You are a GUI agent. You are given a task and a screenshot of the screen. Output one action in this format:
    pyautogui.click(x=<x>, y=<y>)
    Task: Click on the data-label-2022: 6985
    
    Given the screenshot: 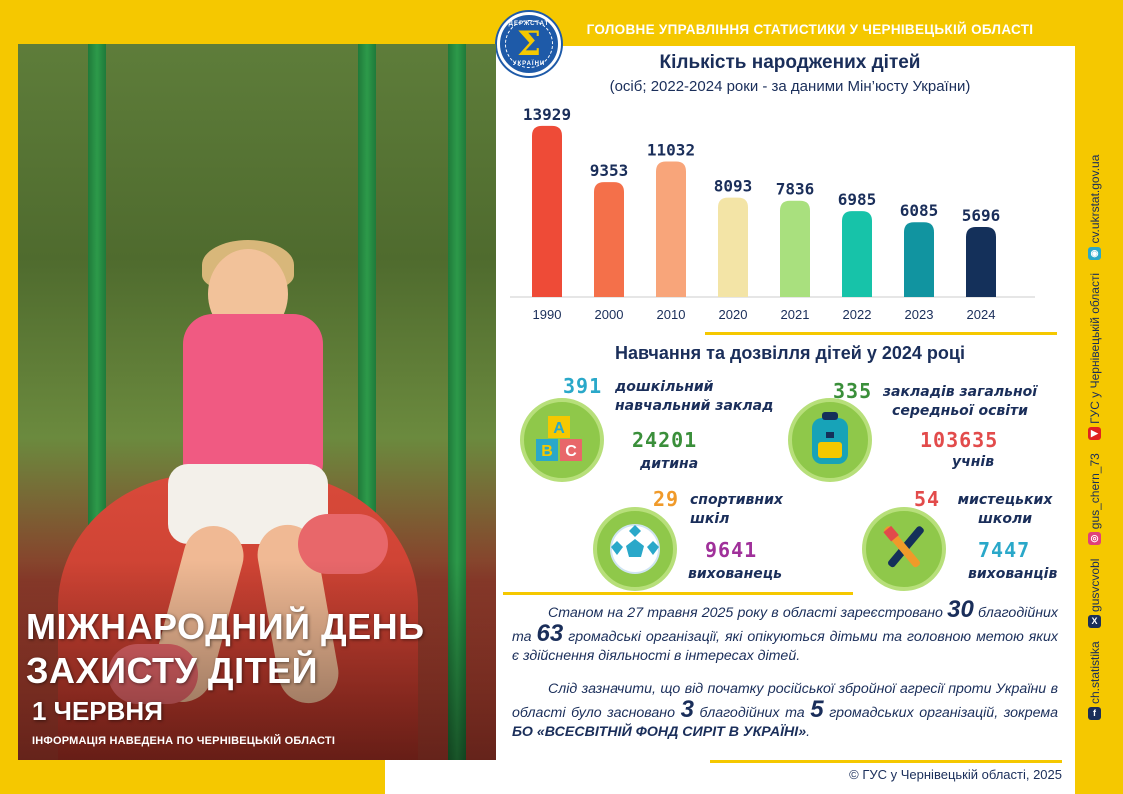 What is the action you would take?
    pyautogui.click(x=857, y=199)
    